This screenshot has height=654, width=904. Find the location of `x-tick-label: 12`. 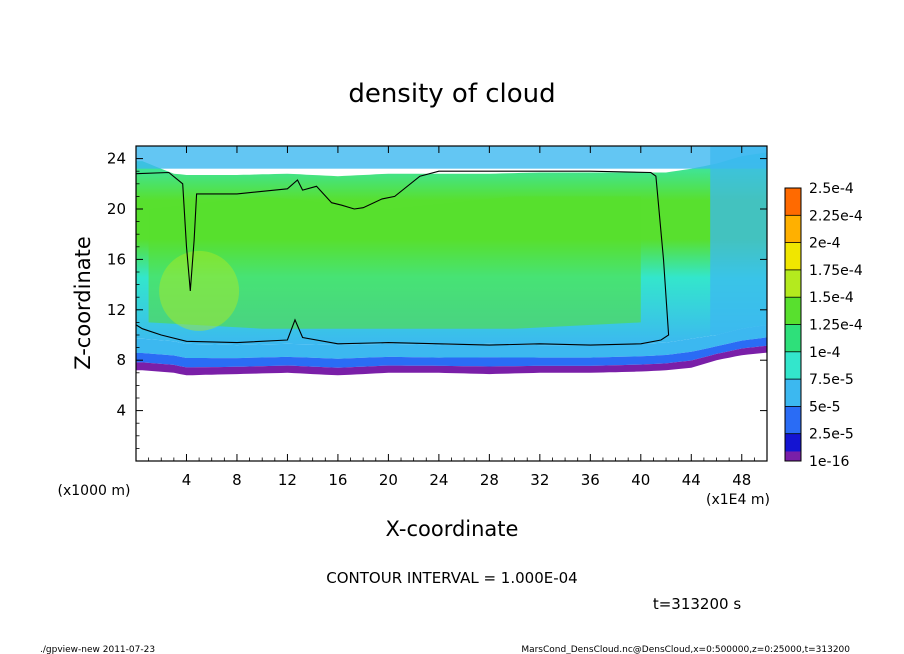

x-tick-label: 12 is located at coordinates (287, 480).